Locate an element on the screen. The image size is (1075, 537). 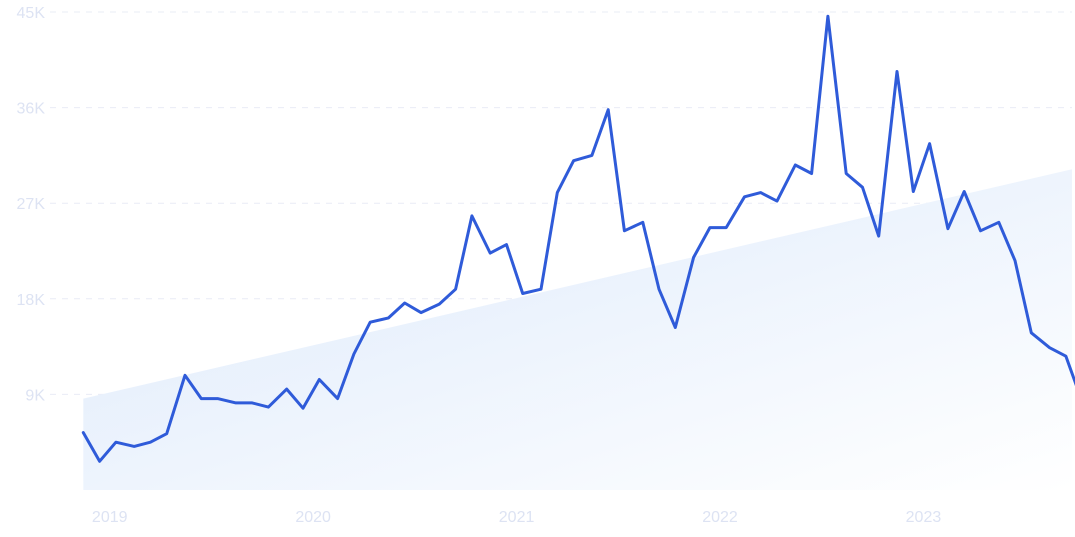
x-tick-label: 2020 is located at coordinates (313, 517).